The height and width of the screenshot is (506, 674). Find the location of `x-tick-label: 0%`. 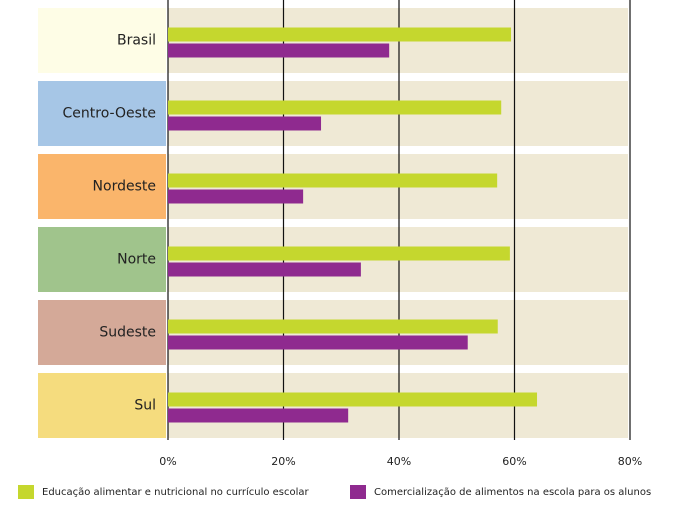

x-tick-label: 0% is located at coordinates (167, 461).